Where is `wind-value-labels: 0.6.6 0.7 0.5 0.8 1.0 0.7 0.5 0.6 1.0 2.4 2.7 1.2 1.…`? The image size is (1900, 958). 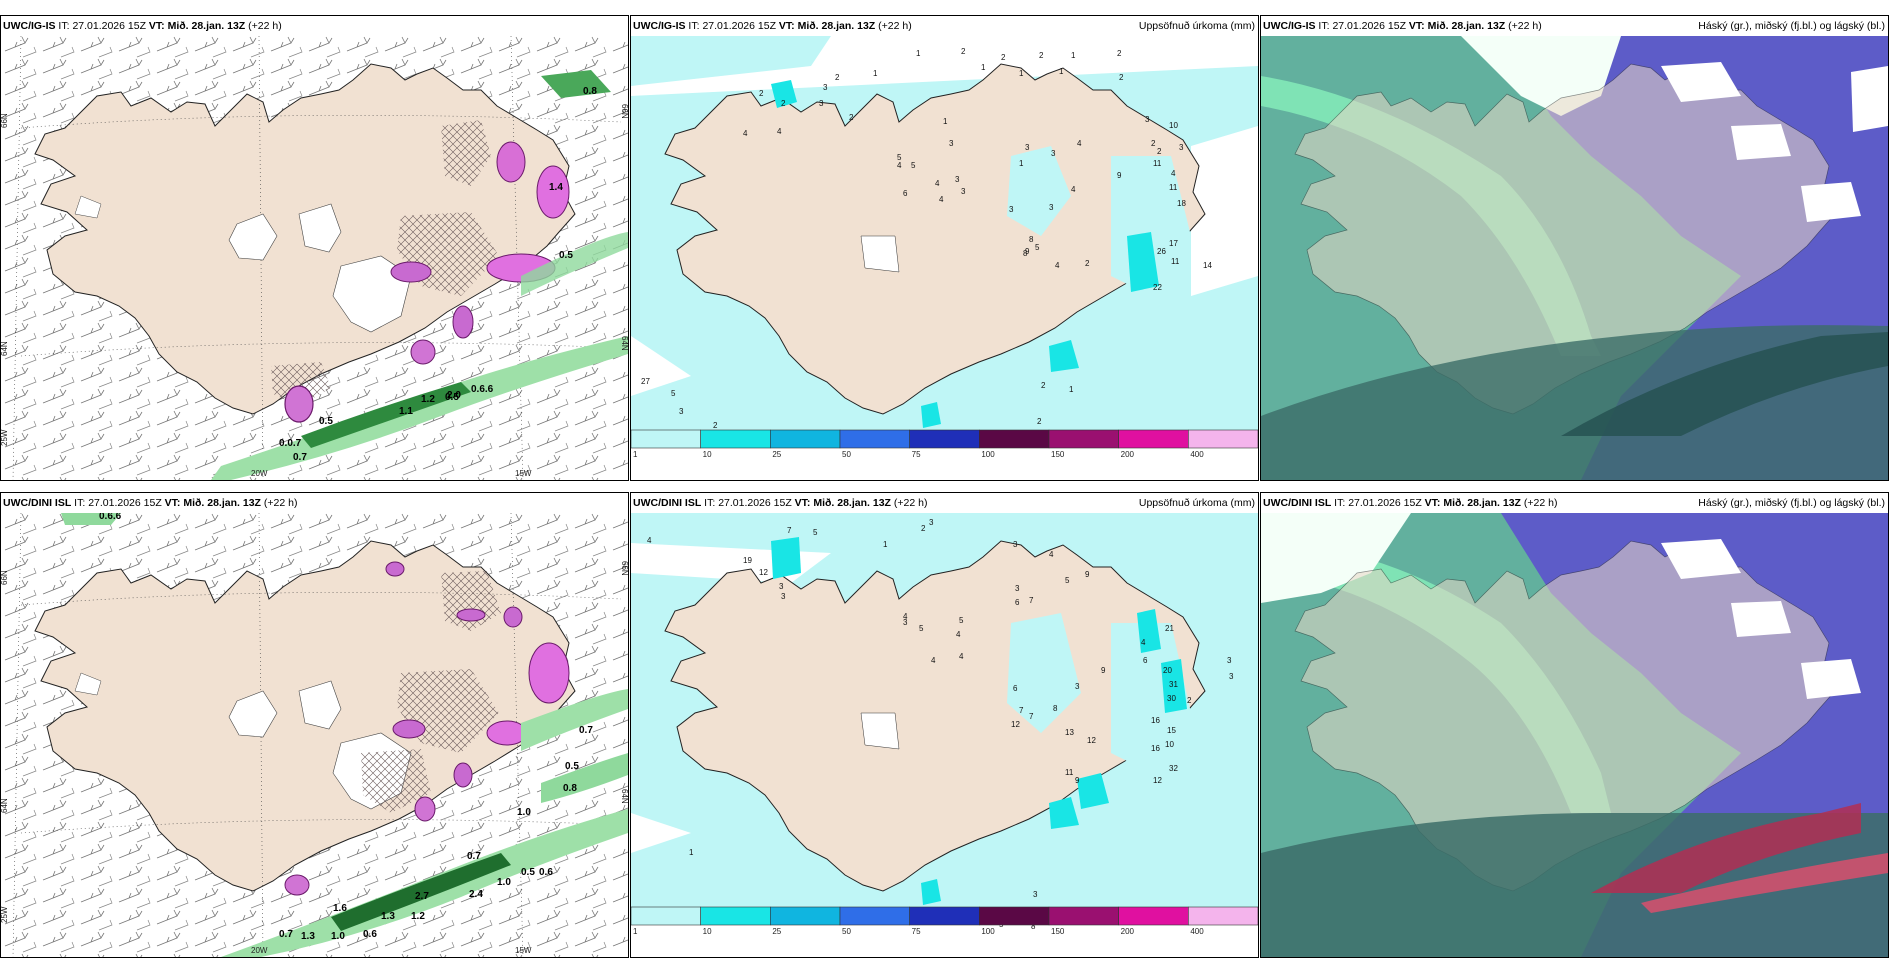 wind-value-labels: 0.6.6 0.7 0.5 0.8 1.0 0.7 0.5 0.6 1.0 2.4 2.7 1.2 1.… is located at coordinates (346, 727).